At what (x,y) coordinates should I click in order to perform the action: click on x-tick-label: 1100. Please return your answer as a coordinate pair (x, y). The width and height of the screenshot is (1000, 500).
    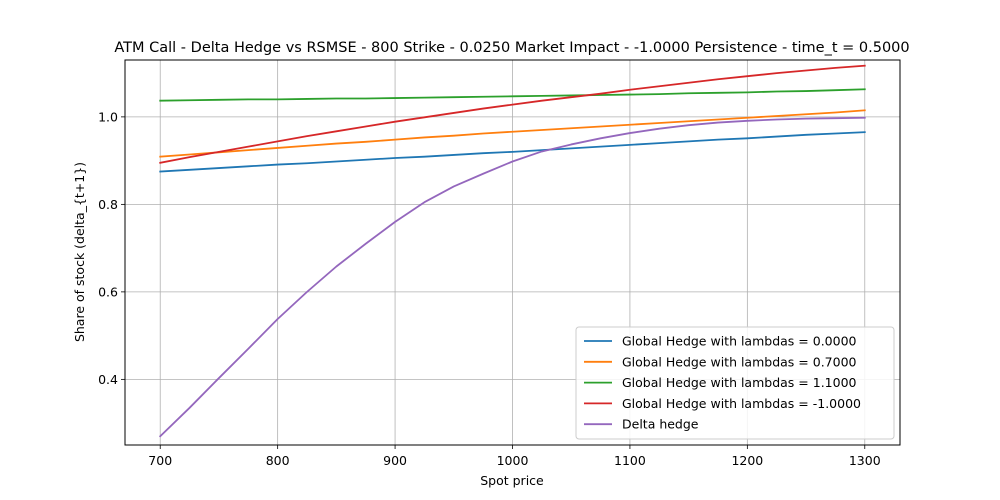
    Looking at the image, I should click on (630, 460).